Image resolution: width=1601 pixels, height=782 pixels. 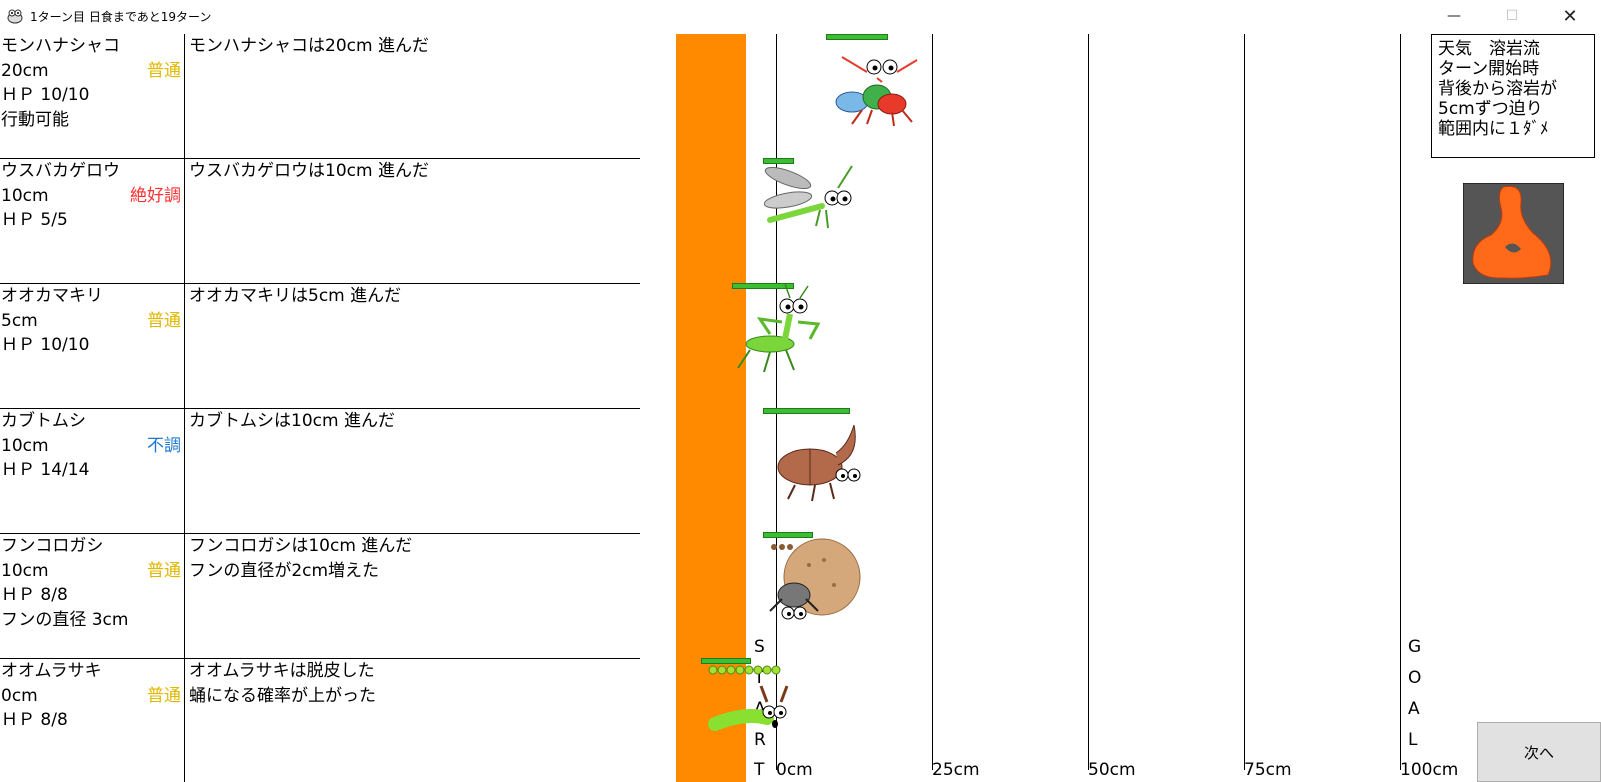 I want to click on insect-distance: 5cm, so click(x=19, y=320).